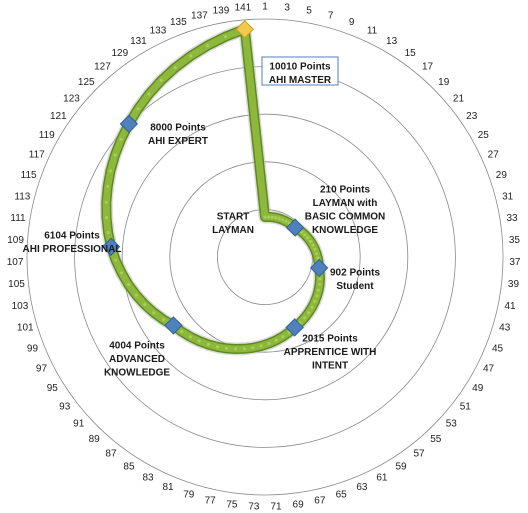  Describe the element at coordinates (494, 155) in the screenshot. I see `category-label: 27` at that location.